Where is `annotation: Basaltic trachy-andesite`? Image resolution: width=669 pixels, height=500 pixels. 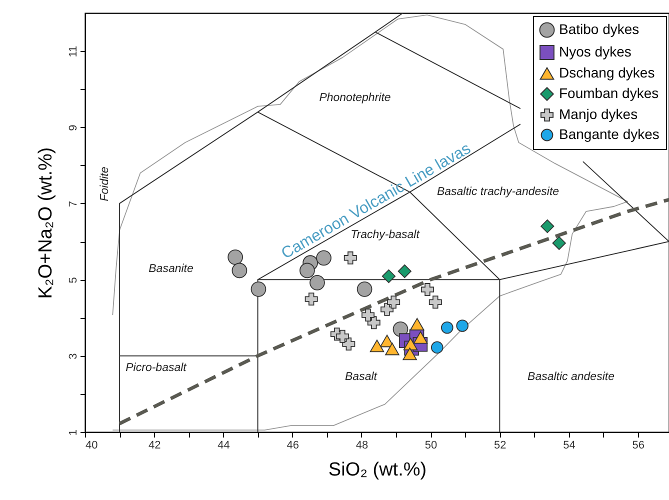
annotation: Basaltic trachy-andesite is located at coordinates (498, 192).